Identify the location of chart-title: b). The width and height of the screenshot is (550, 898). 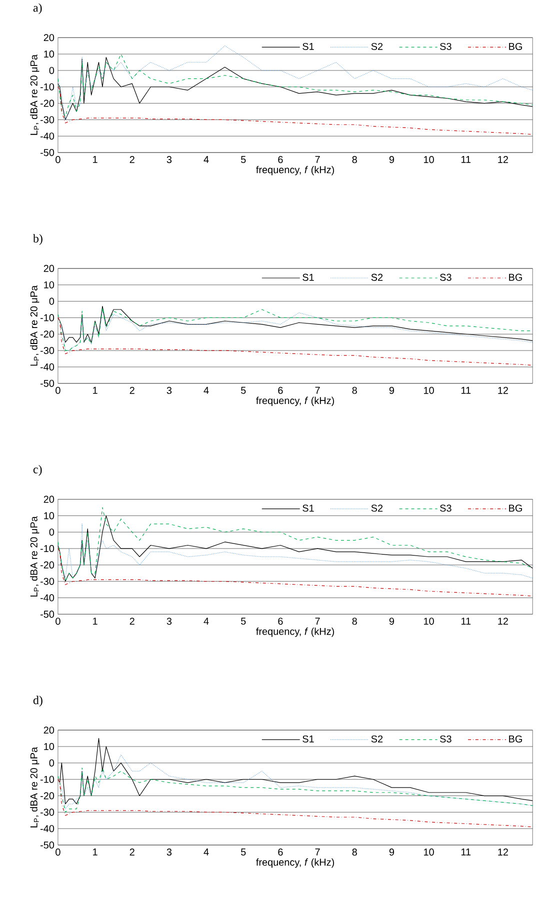
(38, 239).